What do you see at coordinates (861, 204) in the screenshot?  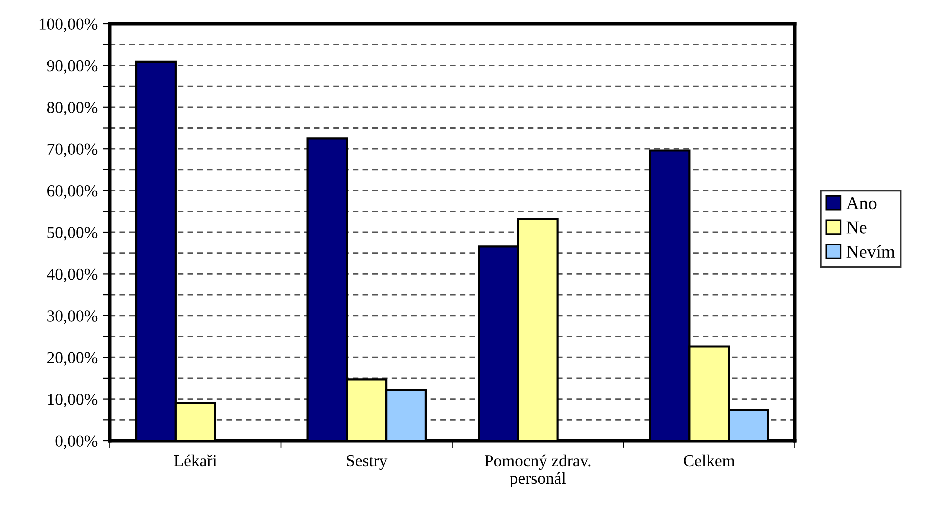 I see `legend-label: Ano` at bounding box center [861, 204].